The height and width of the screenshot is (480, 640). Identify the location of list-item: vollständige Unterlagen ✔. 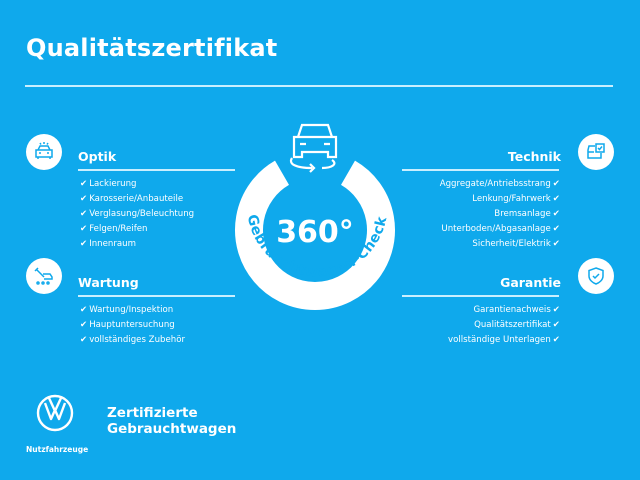
(504, 340).